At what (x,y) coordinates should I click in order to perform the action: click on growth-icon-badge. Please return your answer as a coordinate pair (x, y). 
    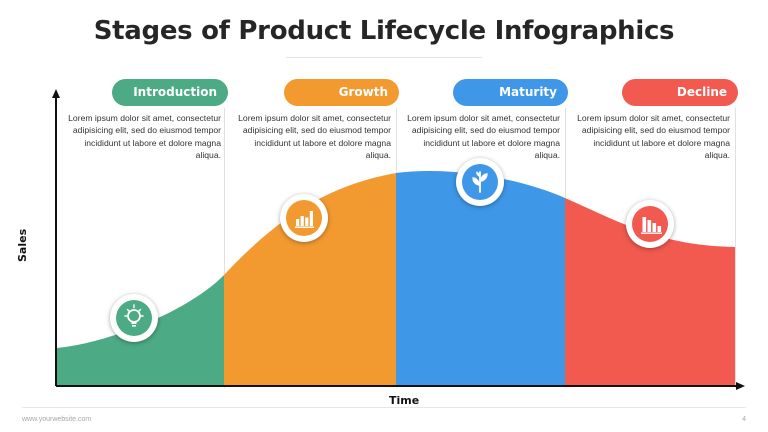
    Looking at the image, I should click on (304, 218).